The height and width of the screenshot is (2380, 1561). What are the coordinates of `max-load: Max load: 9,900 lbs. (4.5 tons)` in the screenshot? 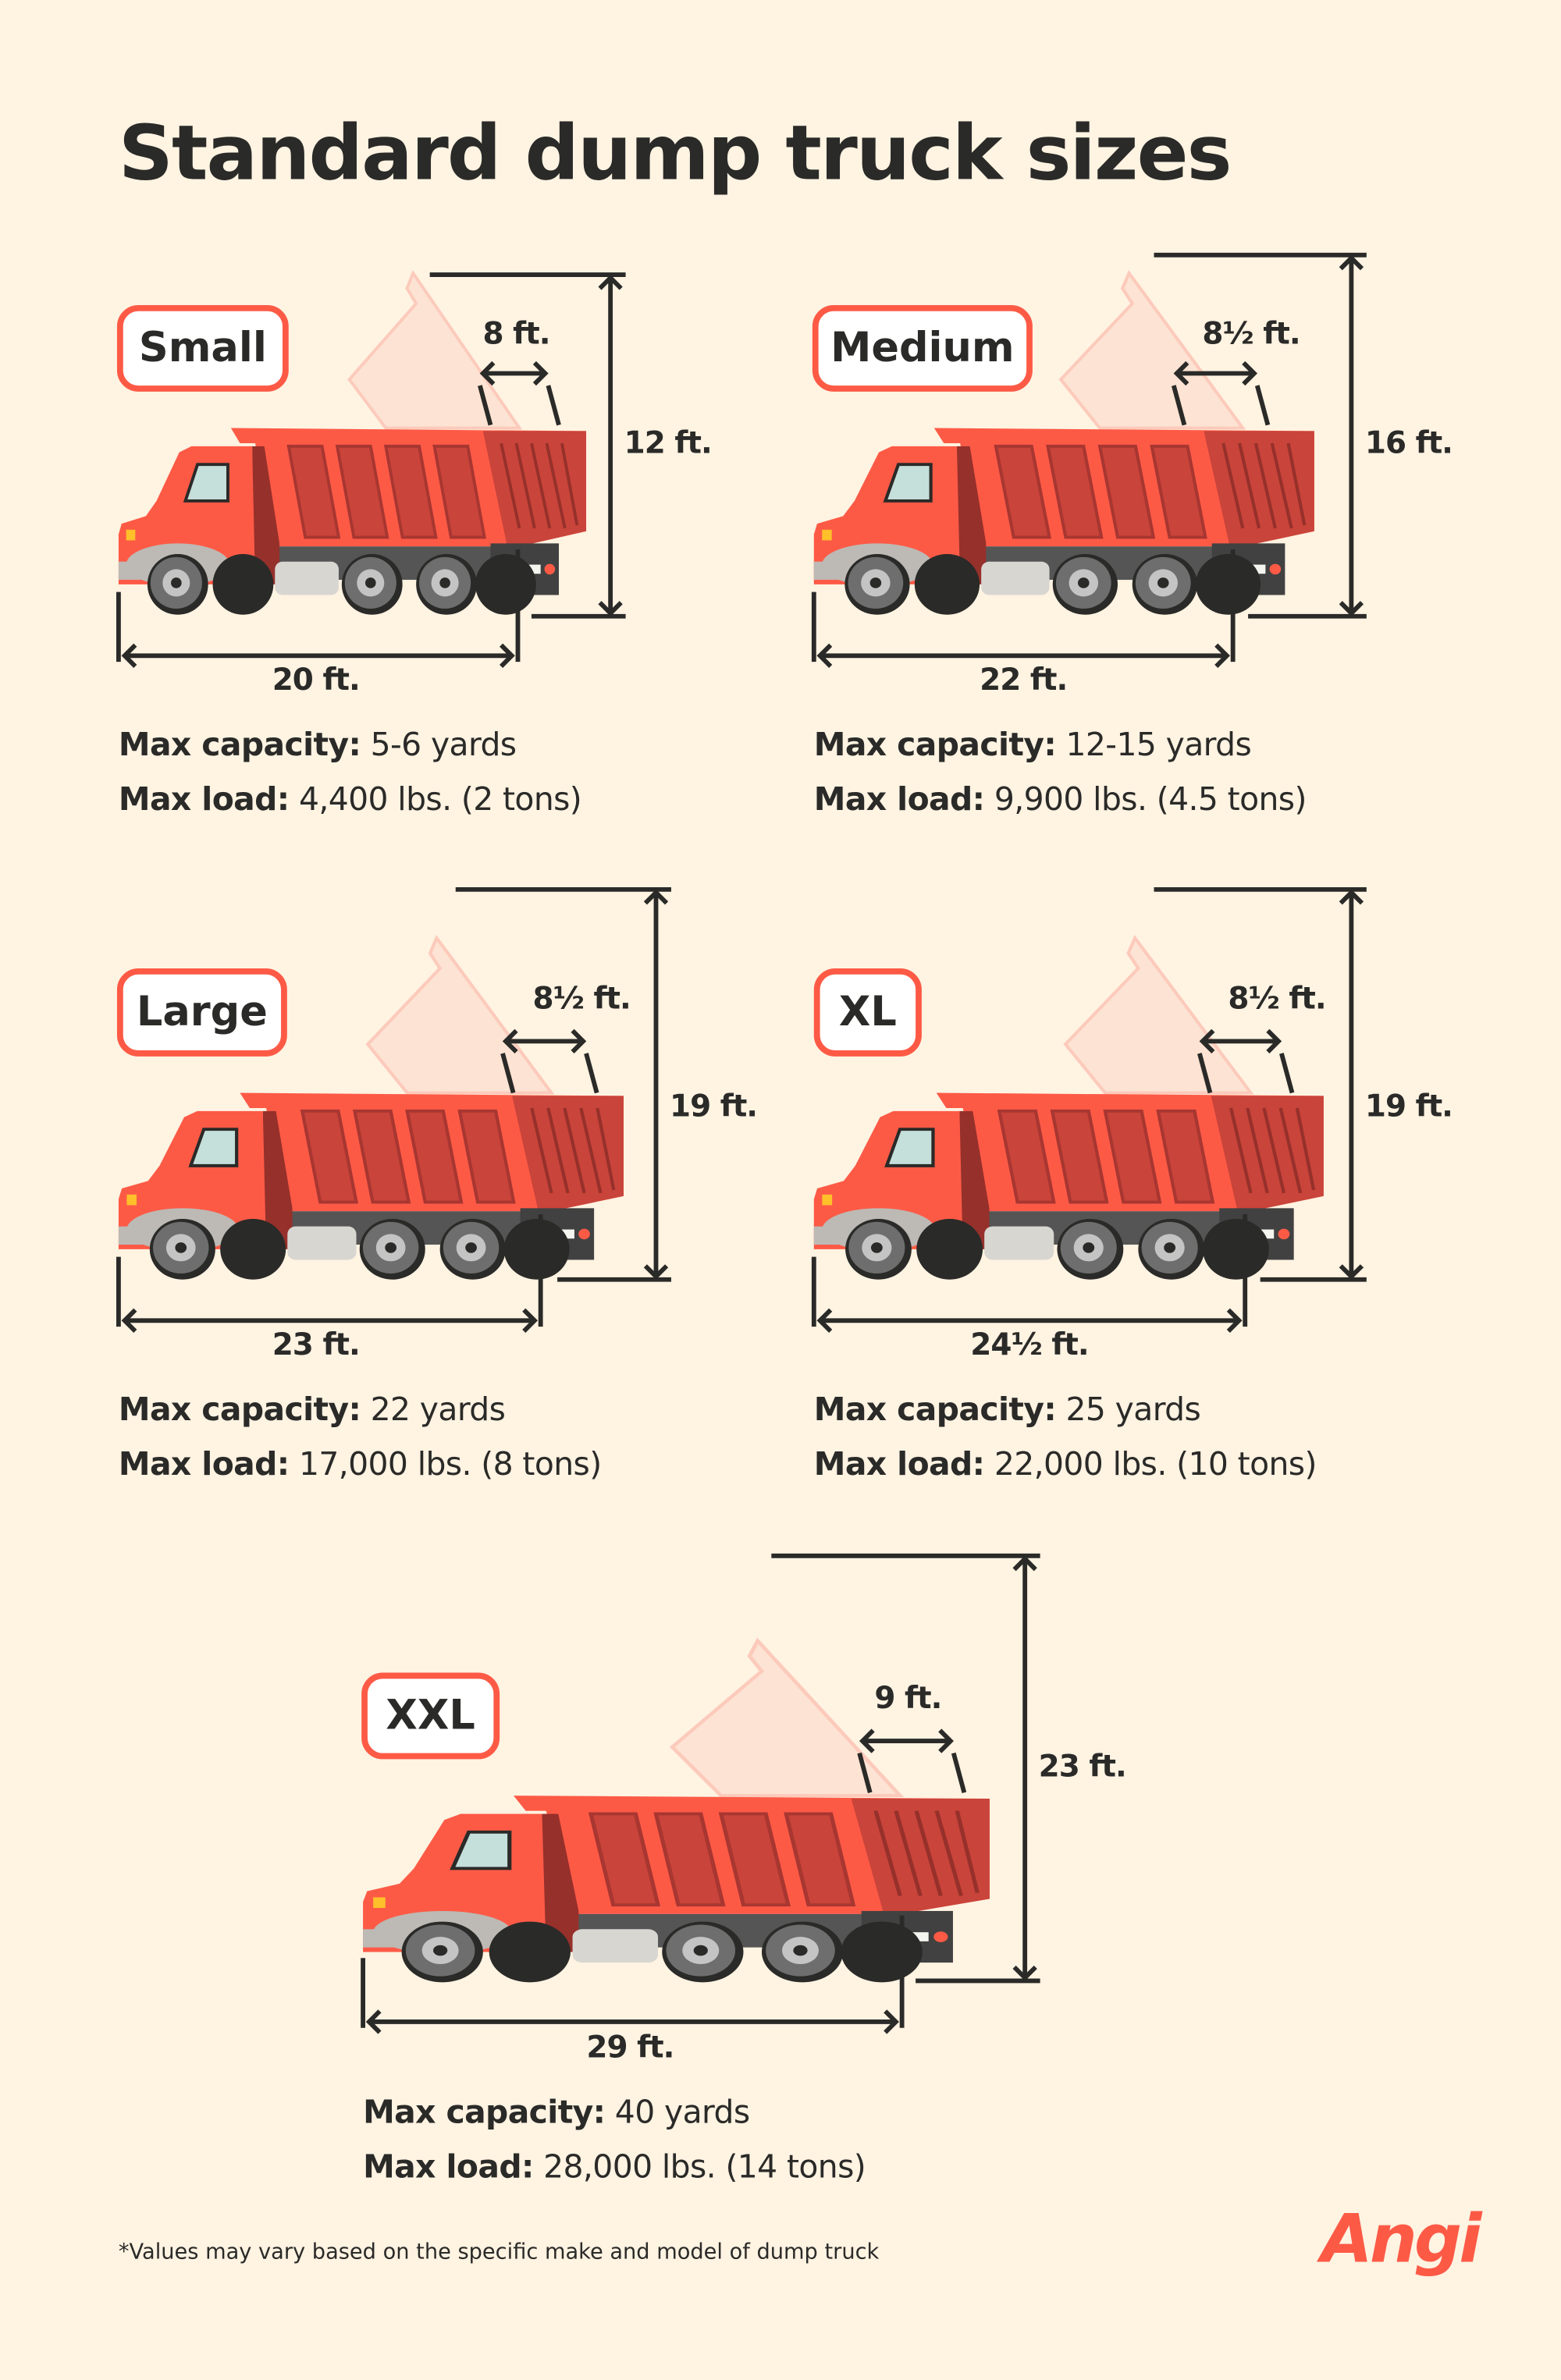 It's located at (1060, 799).